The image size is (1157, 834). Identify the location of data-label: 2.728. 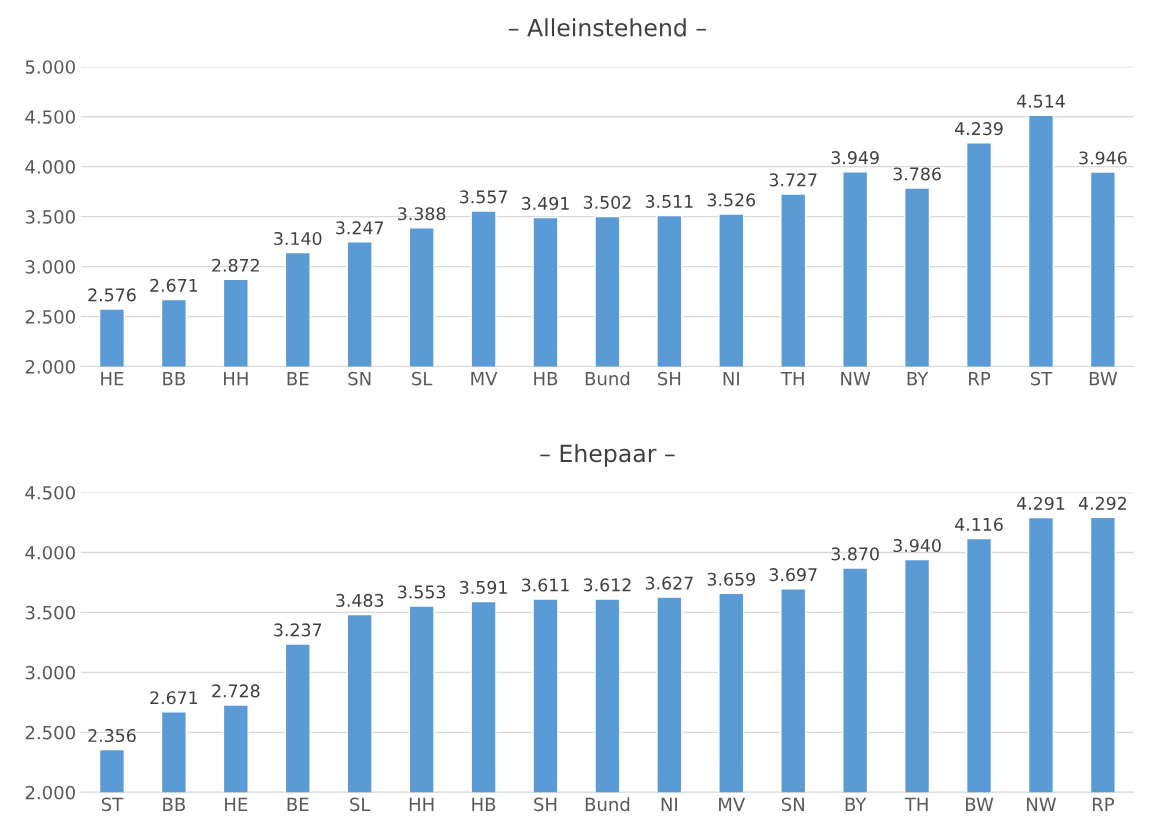
(236, 691).